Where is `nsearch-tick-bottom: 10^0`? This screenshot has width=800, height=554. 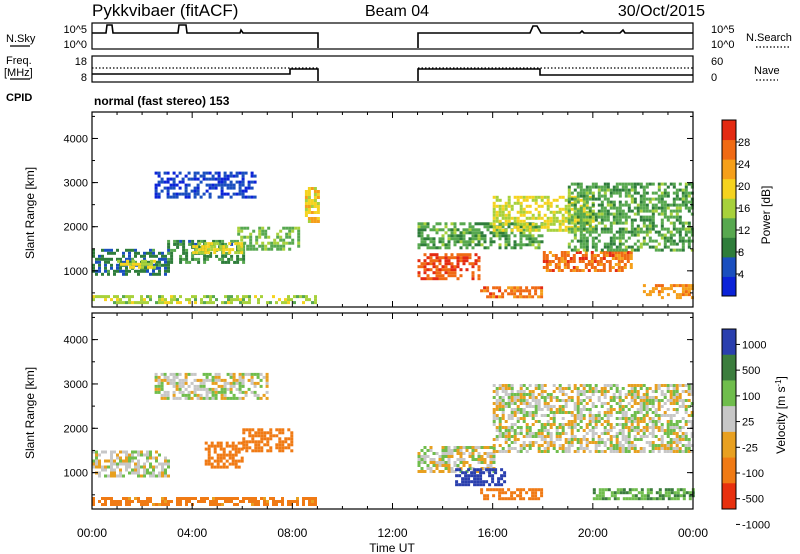 nsearch-tick-bottom: 10^0 is located at coordinates (723, 45).